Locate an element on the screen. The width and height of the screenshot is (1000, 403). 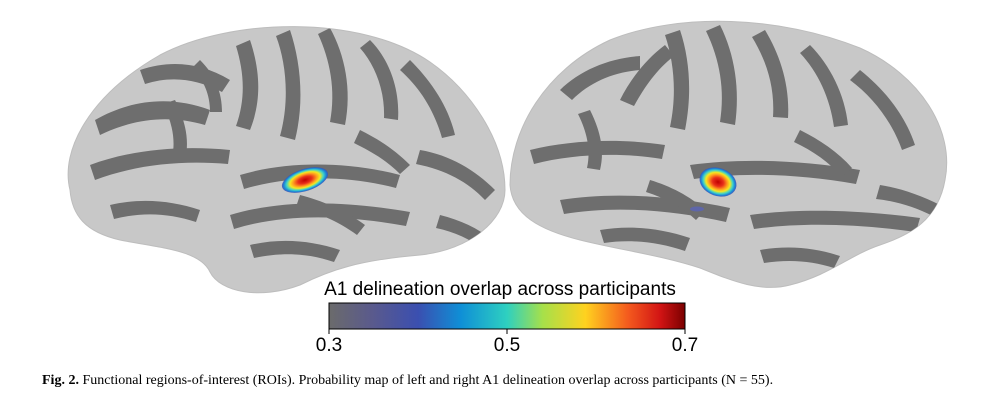
right-minor-overlap is located at coordinates (697, 209).